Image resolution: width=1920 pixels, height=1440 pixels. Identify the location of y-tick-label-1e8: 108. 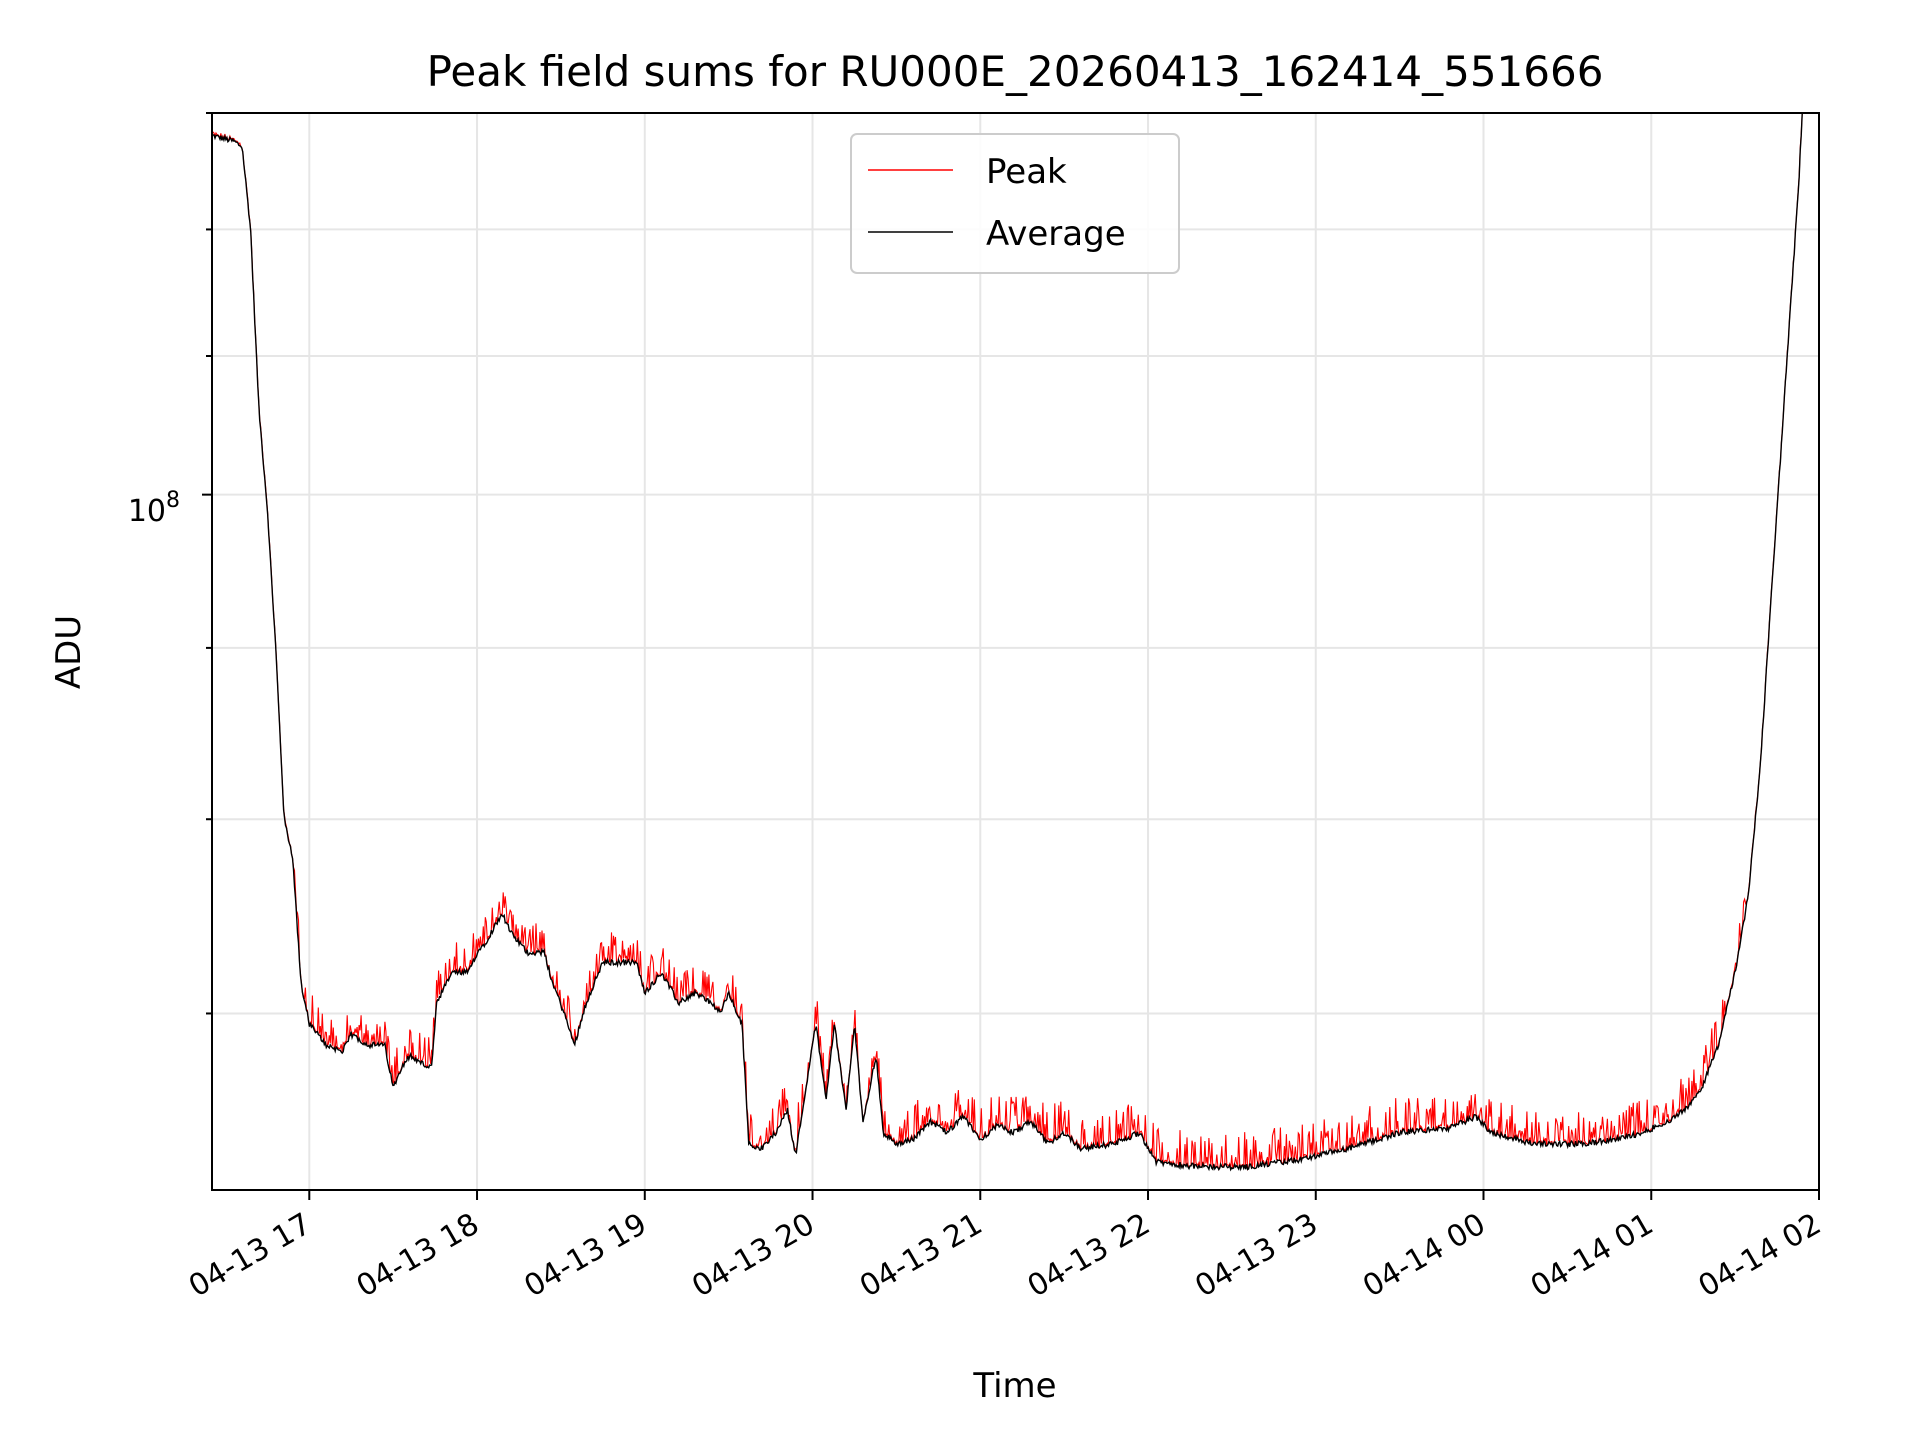
(154, 508).